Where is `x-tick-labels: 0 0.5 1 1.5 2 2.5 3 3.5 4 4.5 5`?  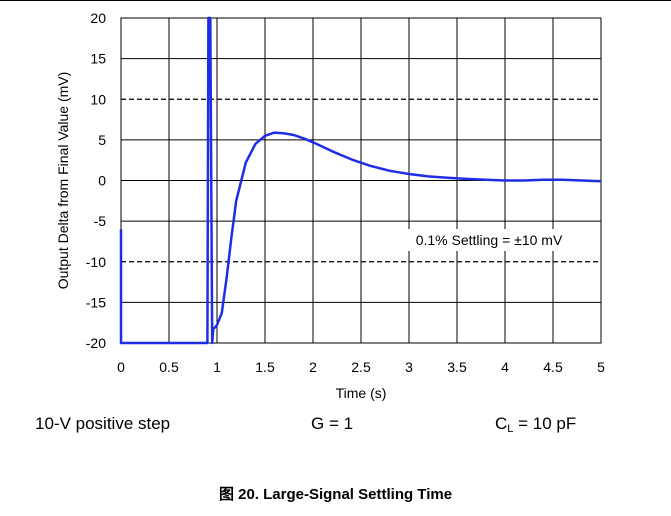 x-tick-labels: 0 0.5 1 1.5 2 2.5 3 3.5 4 4.5 5 is located at coordinates (361, 367).